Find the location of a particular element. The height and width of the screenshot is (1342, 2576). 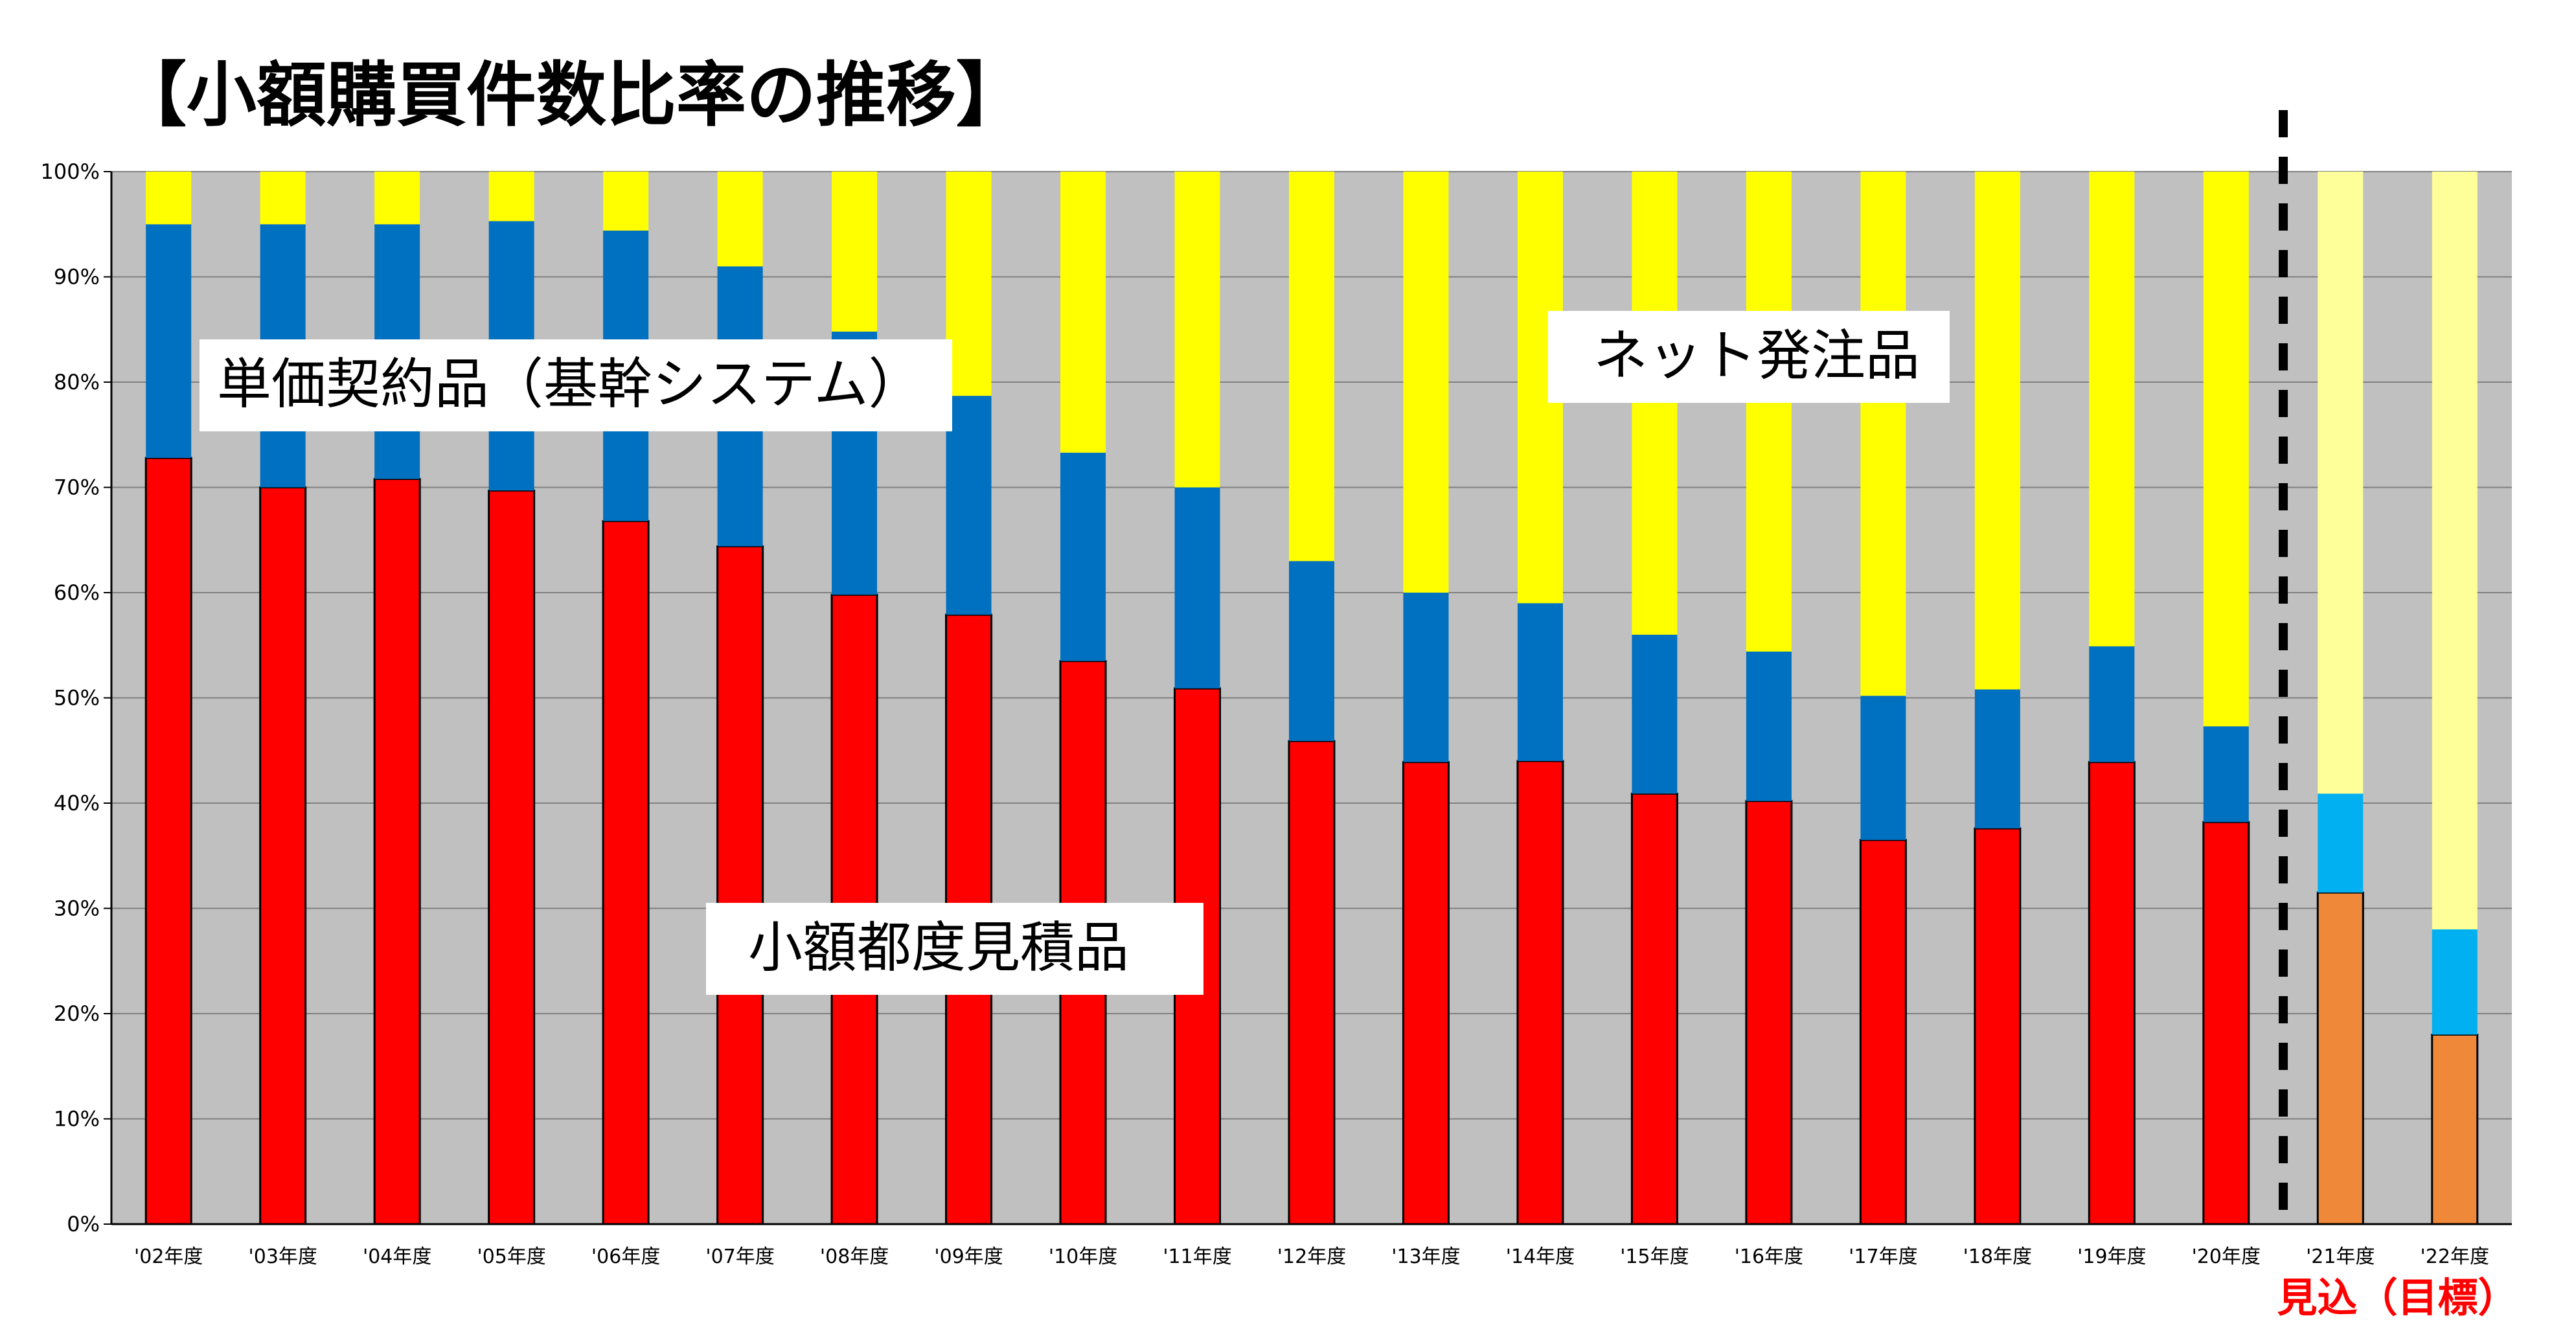

y-tick-label: 90% is located at coordinates (77, 277).